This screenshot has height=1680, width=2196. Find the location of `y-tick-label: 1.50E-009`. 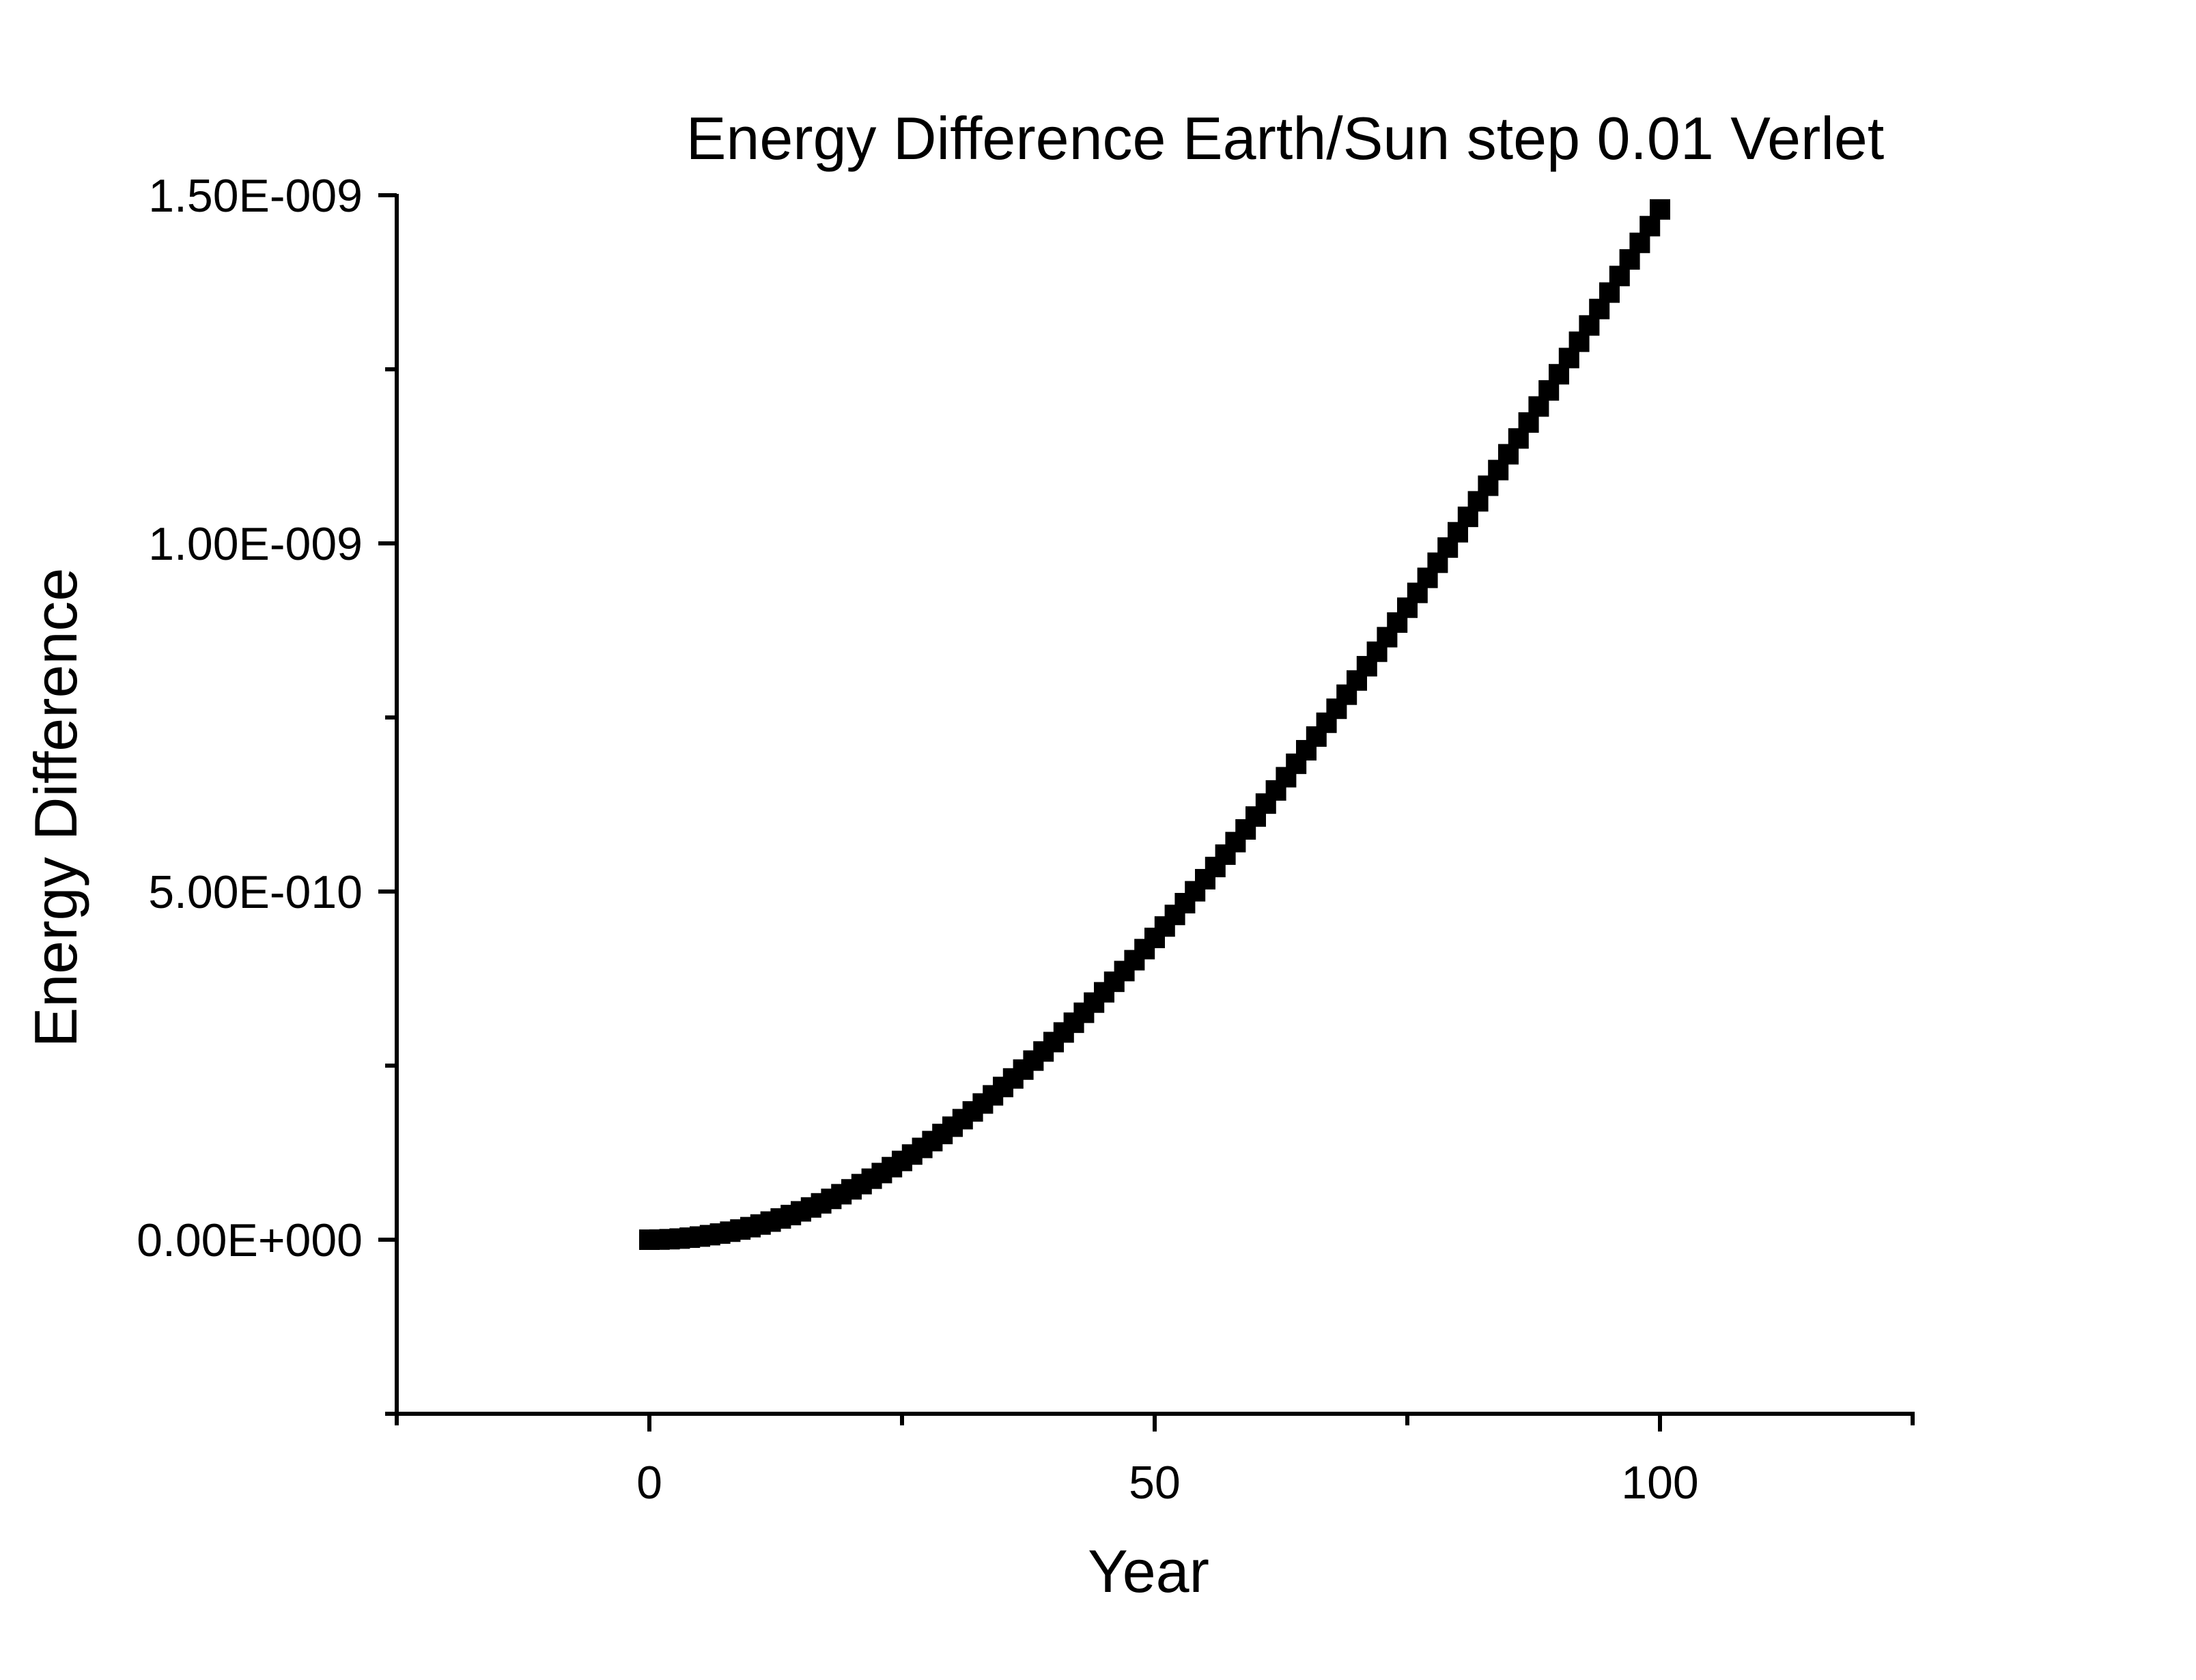

y-tick-label: 1.50E-009 is located at coordinates (256, 196).